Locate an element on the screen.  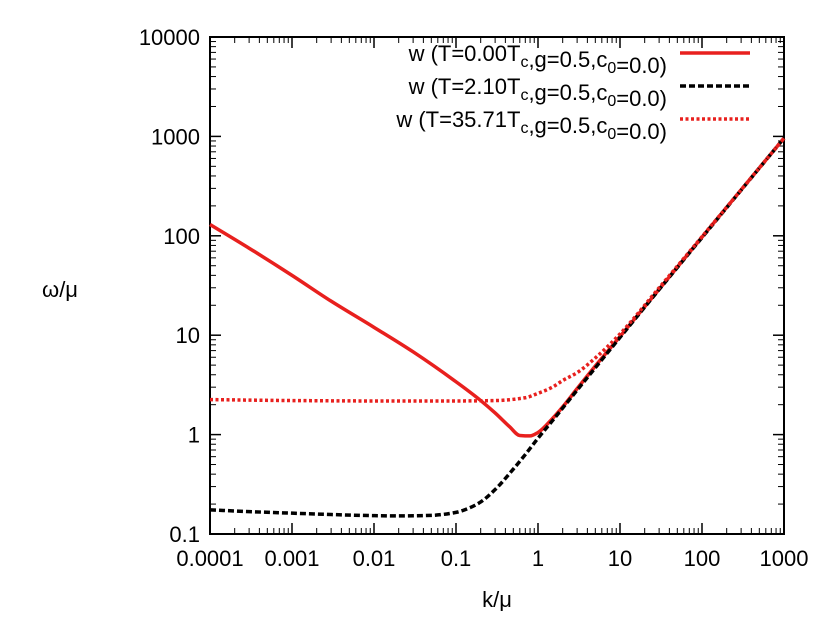
y-tick-label: 10 is located at coordinates (188, 335).